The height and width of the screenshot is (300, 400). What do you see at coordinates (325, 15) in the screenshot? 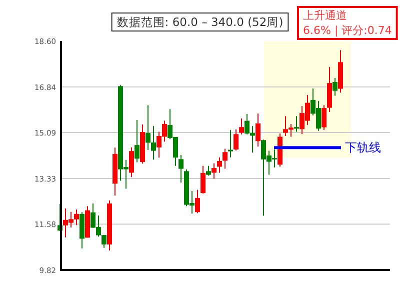
I see `text: 上升通道` at bounding box center [325, 15].